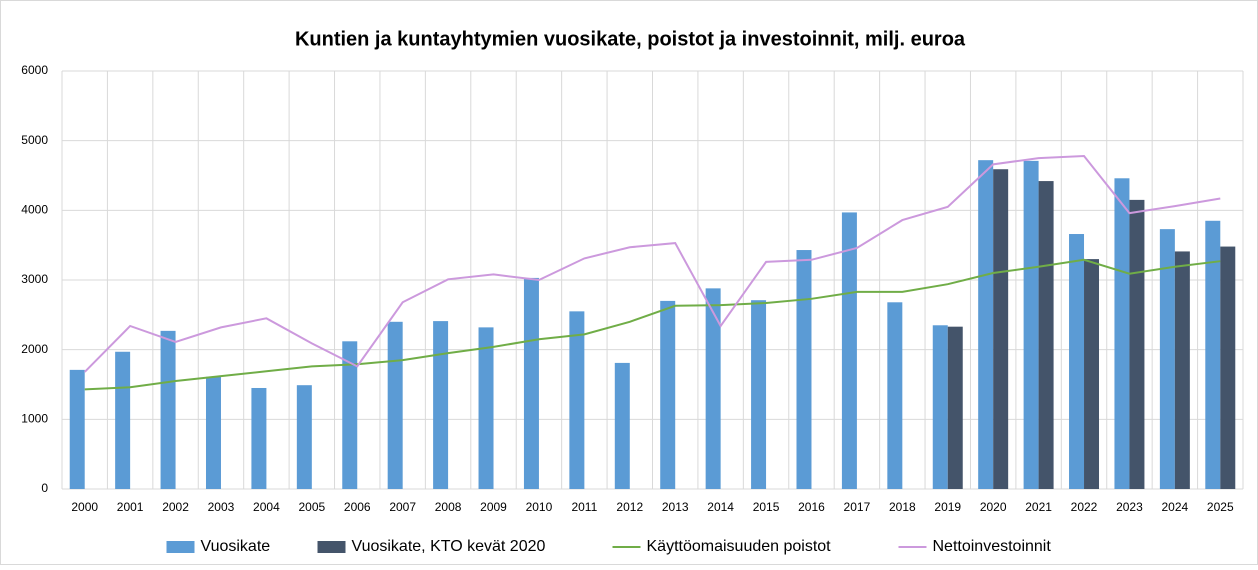 The height and width of the screenshot is (570, 1258). I want to click on x-tick-label: 2025, so click(1220, 507).